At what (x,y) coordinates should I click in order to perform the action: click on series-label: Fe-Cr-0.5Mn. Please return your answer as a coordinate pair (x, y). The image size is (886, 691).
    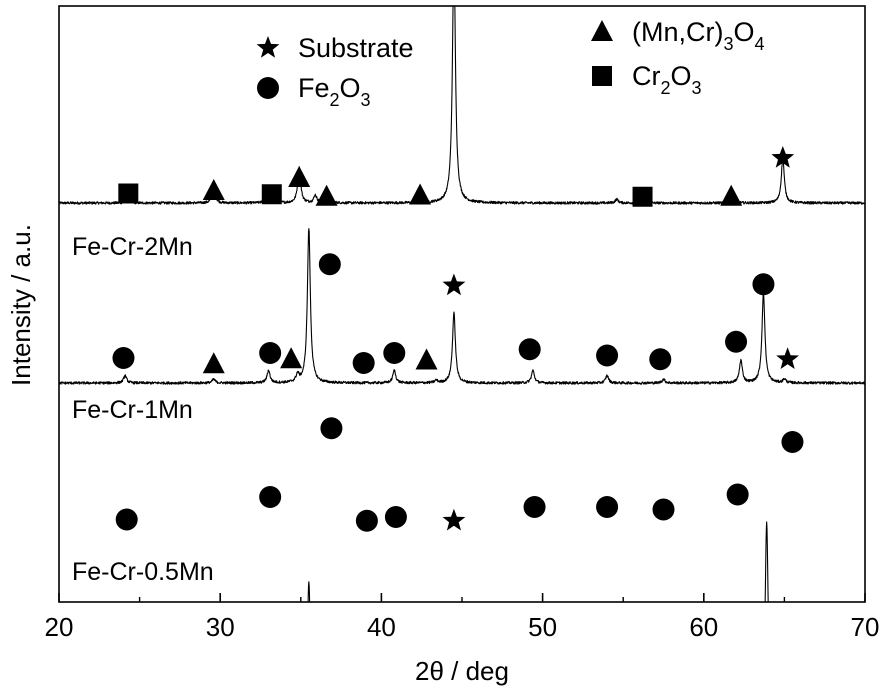
    Looking at the image, I should click on (143, 572).